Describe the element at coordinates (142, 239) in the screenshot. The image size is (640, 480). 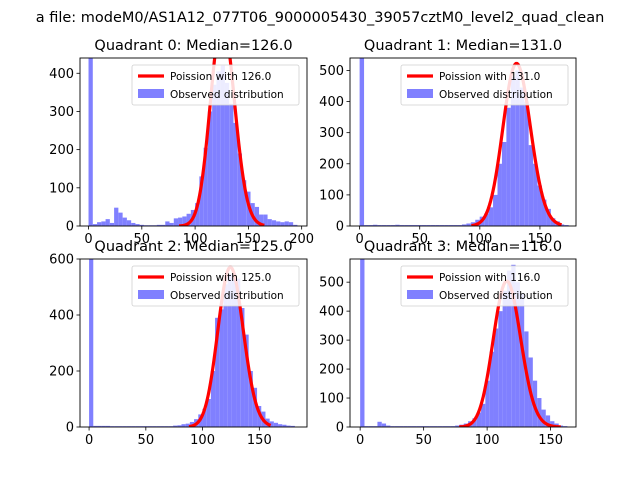
I see `x-tick-label: 50` at that location.